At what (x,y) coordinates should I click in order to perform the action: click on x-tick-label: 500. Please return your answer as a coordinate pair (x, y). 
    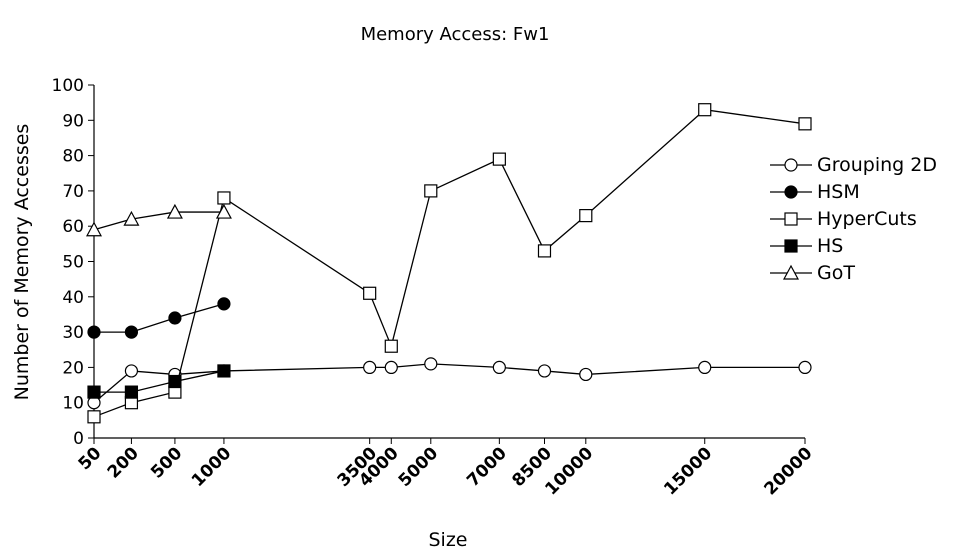
    Looking at the image, I should click on (166, 462).